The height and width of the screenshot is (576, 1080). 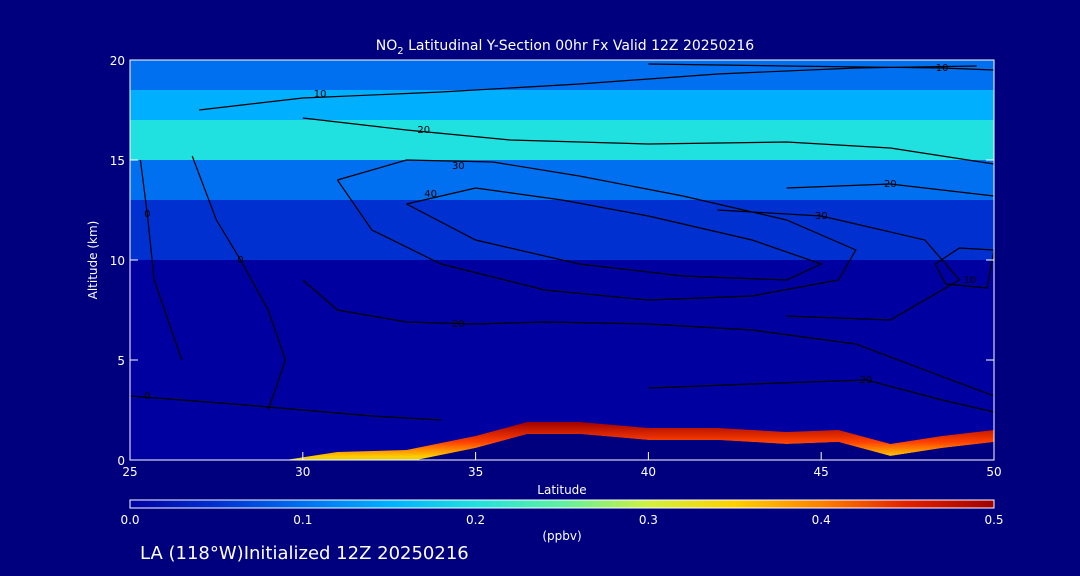 I want to click on colorbar-ticks: 0.0 0.1 0.2 0.3 0.4 0.5, so click(x=561, y=520).